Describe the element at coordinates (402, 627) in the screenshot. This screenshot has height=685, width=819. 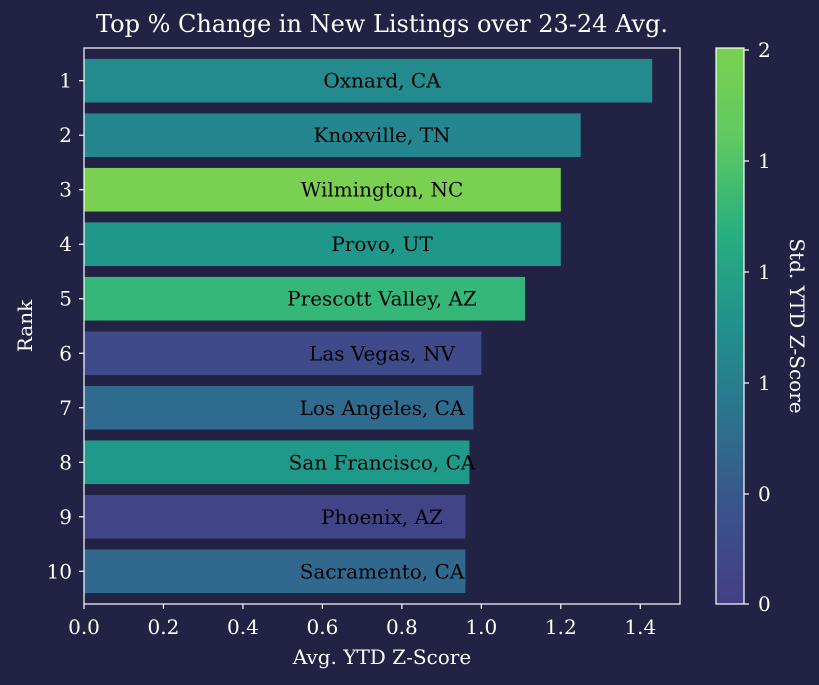
I see `x-tick-label: 0.8` at that location.